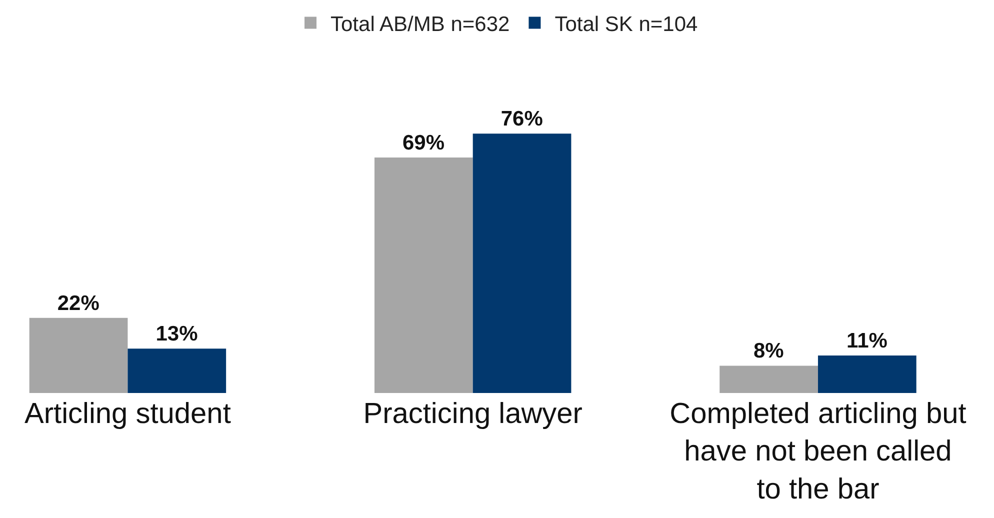 This screenshot has width=994, height=518. I want to click on legend-label: Total SK n=104, so click(626, 24).